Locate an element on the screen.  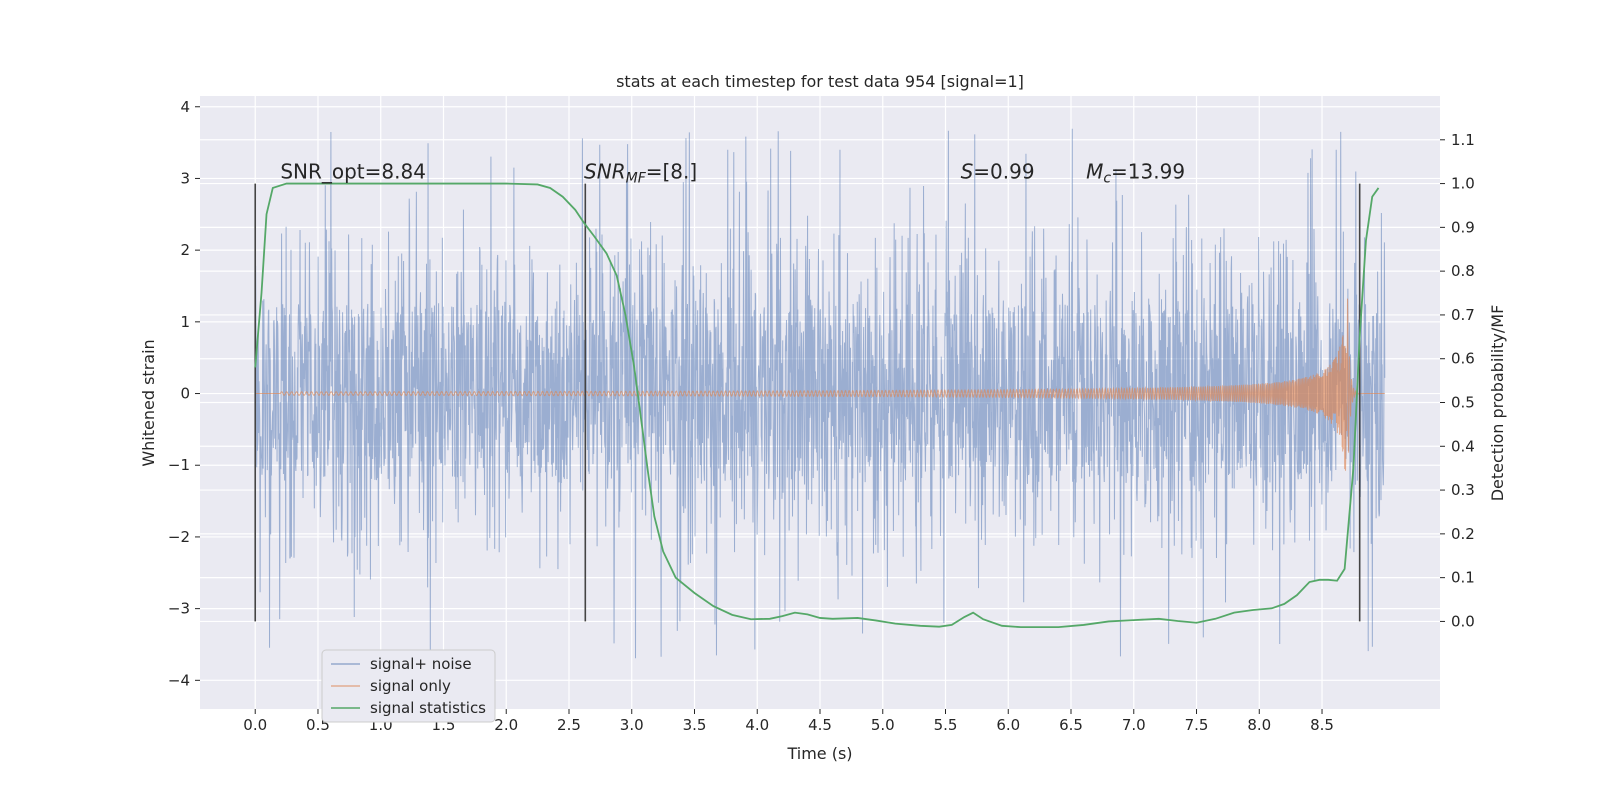
x-tick-label: 2.5 is located at coordinates (569, 725).